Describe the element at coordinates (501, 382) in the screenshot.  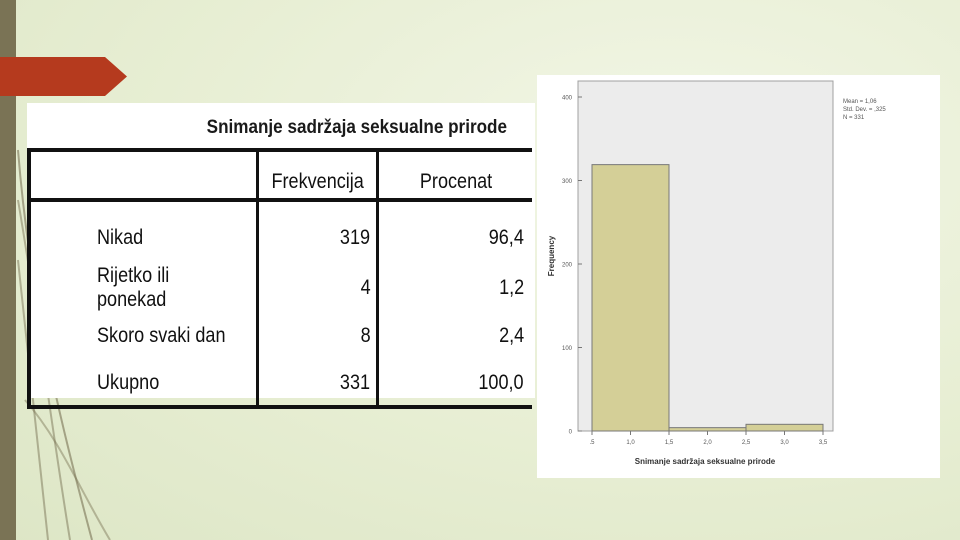
I see `row-percent: 100,0` at that location.